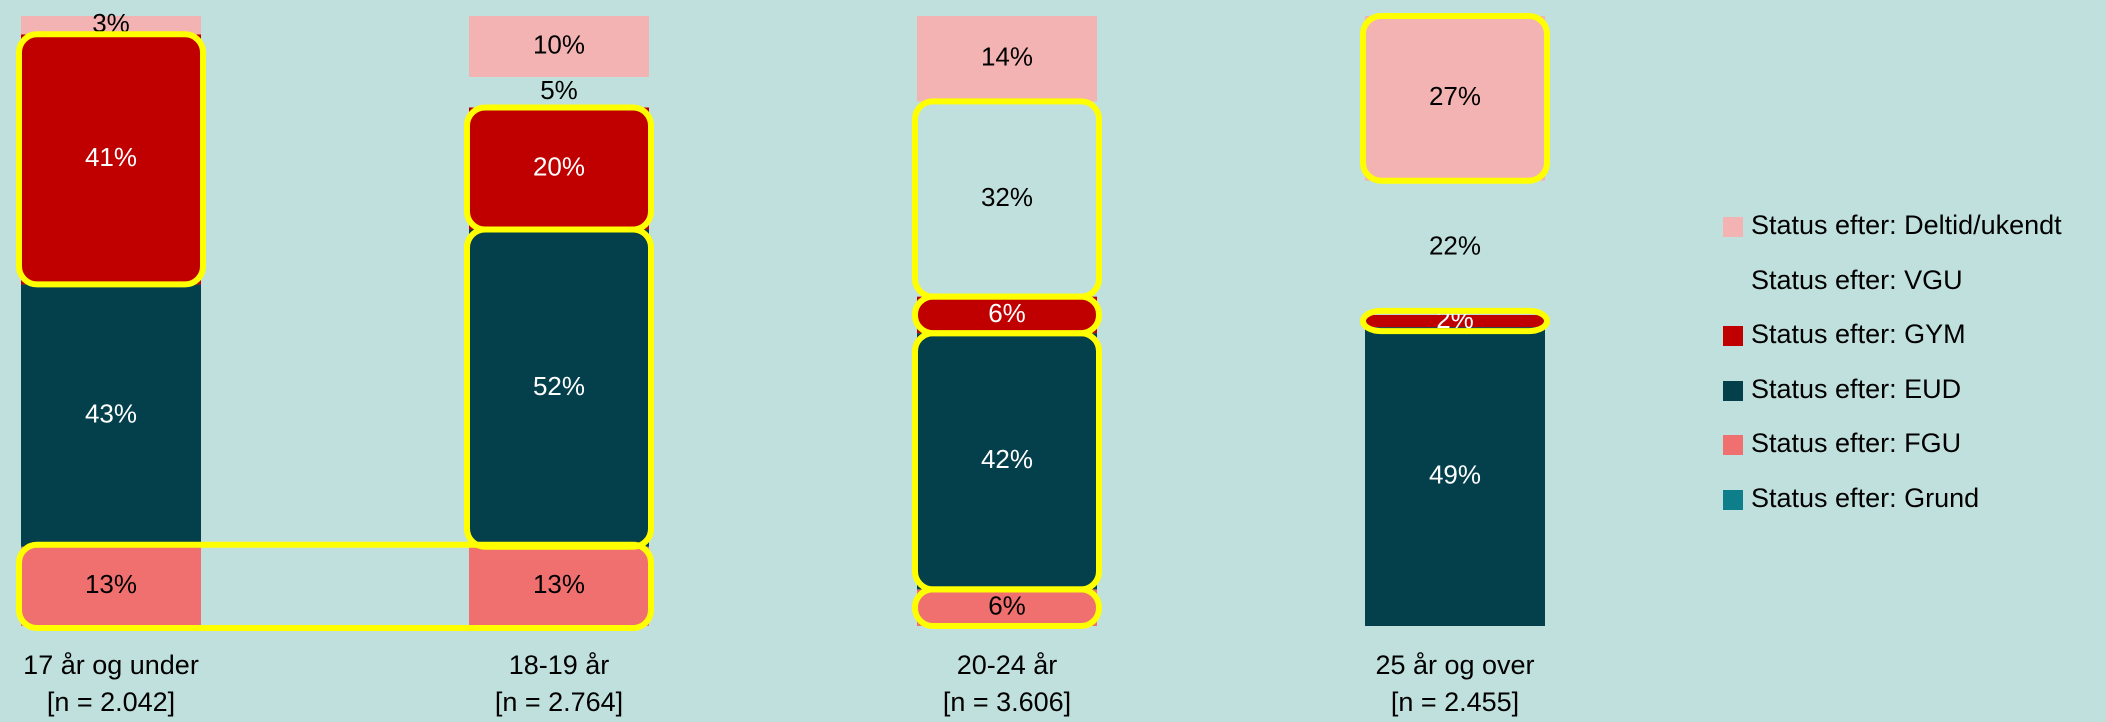  Describe the element at coordinates (1455, 702) in the screenshot. I see `x-tick-sublabel: [n = 2.455]` at that location.